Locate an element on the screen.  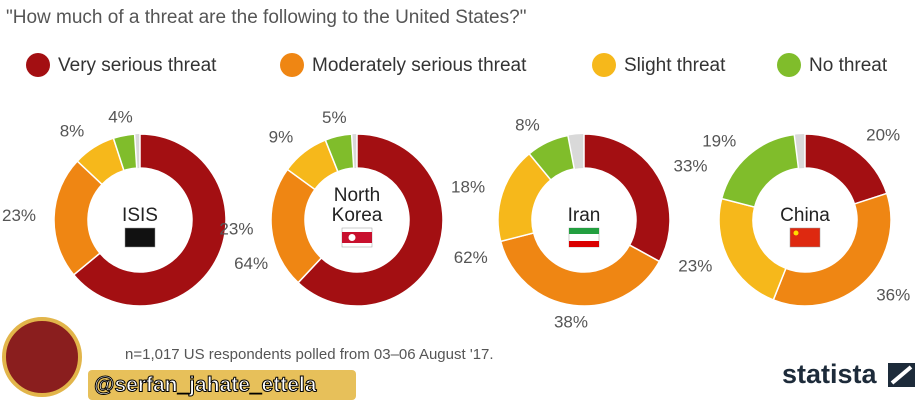
data-label: 18% is located at coordinates (468, 186).